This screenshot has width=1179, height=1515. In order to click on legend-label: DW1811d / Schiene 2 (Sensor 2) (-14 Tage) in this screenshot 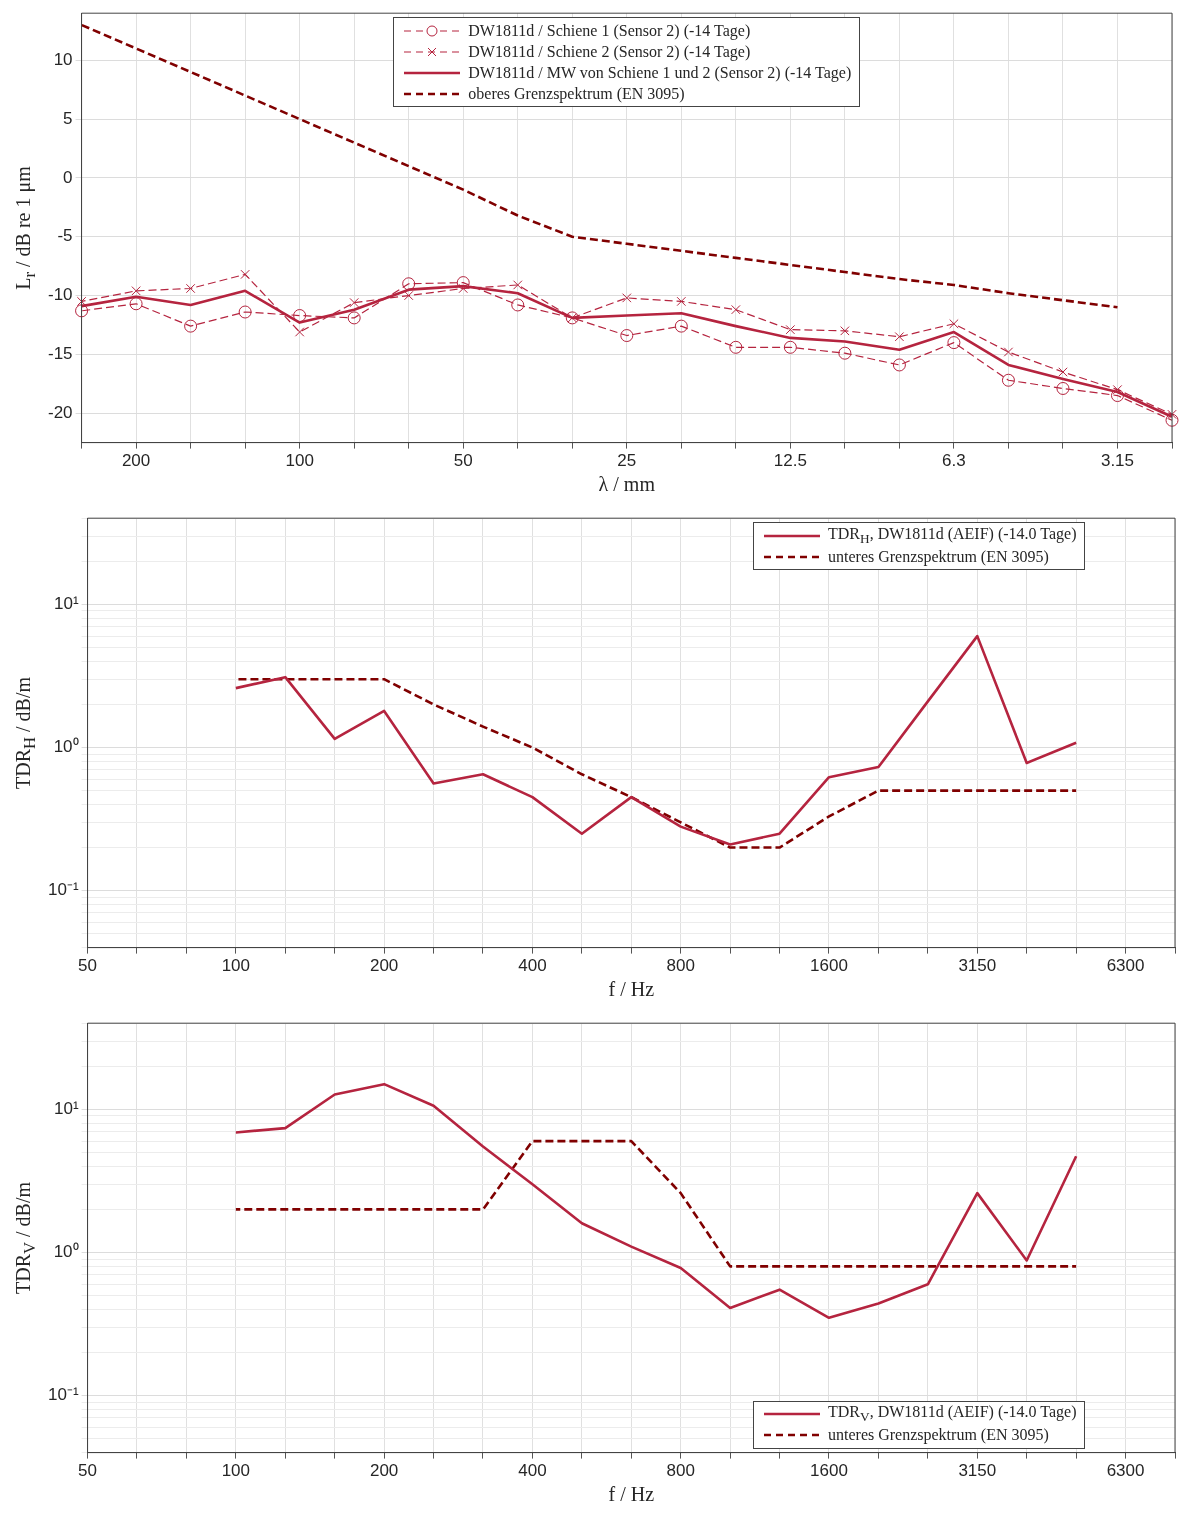, I will do `click(609, 51)`.